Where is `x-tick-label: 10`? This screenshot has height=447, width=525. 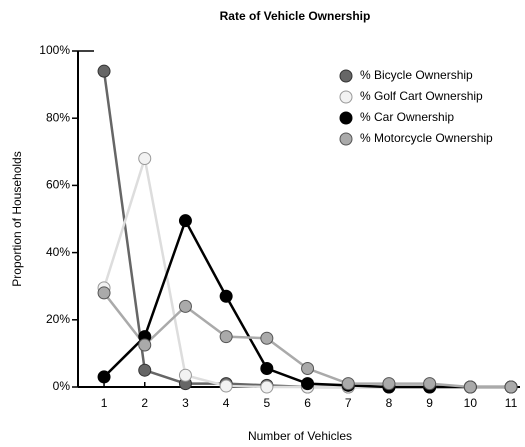
x-tick-label: 10 is located at coordinates (471, 403).